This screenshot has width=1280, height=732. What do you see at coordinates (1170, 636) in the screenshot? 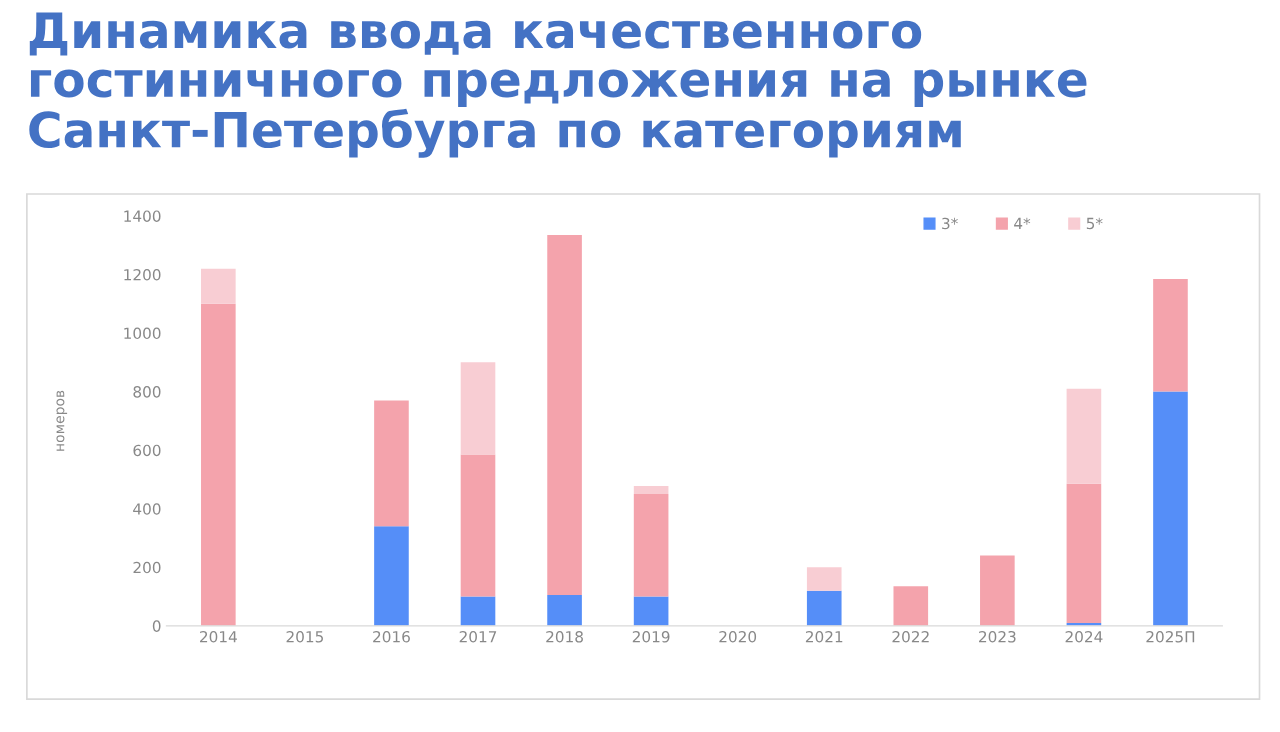
I see `x-tick-label: 2025П` at bounding box center [1170, 636].